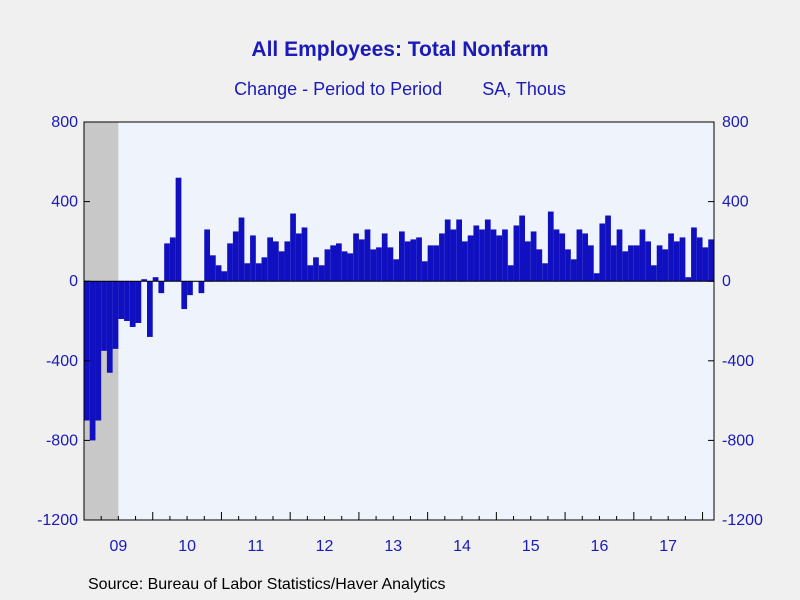 Image resolution: width=800 pixels, height=600 pixels. What do you see at coordinates (462, 546) in the screenshot?
I see `x-tick-label: 14` at bounding box center [462, 546].